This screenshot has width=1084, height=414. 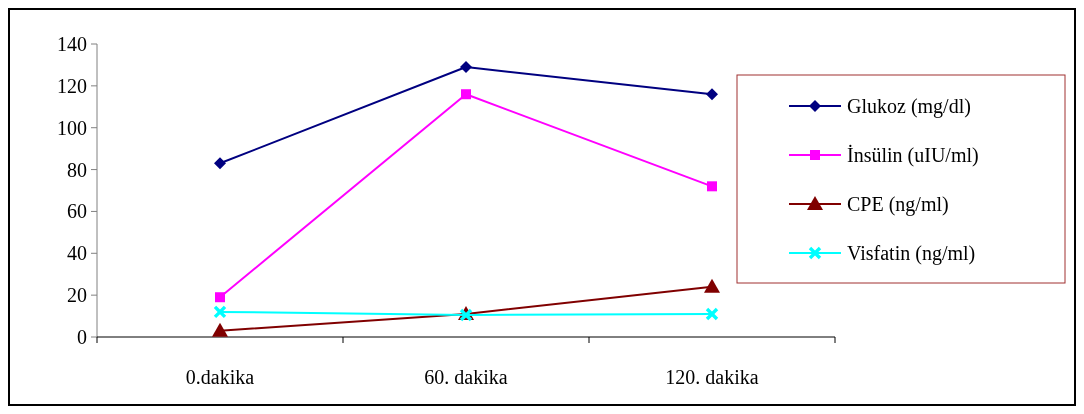 I want to click on x-tick-label: 120. dakika, so click(x=712, y=377).